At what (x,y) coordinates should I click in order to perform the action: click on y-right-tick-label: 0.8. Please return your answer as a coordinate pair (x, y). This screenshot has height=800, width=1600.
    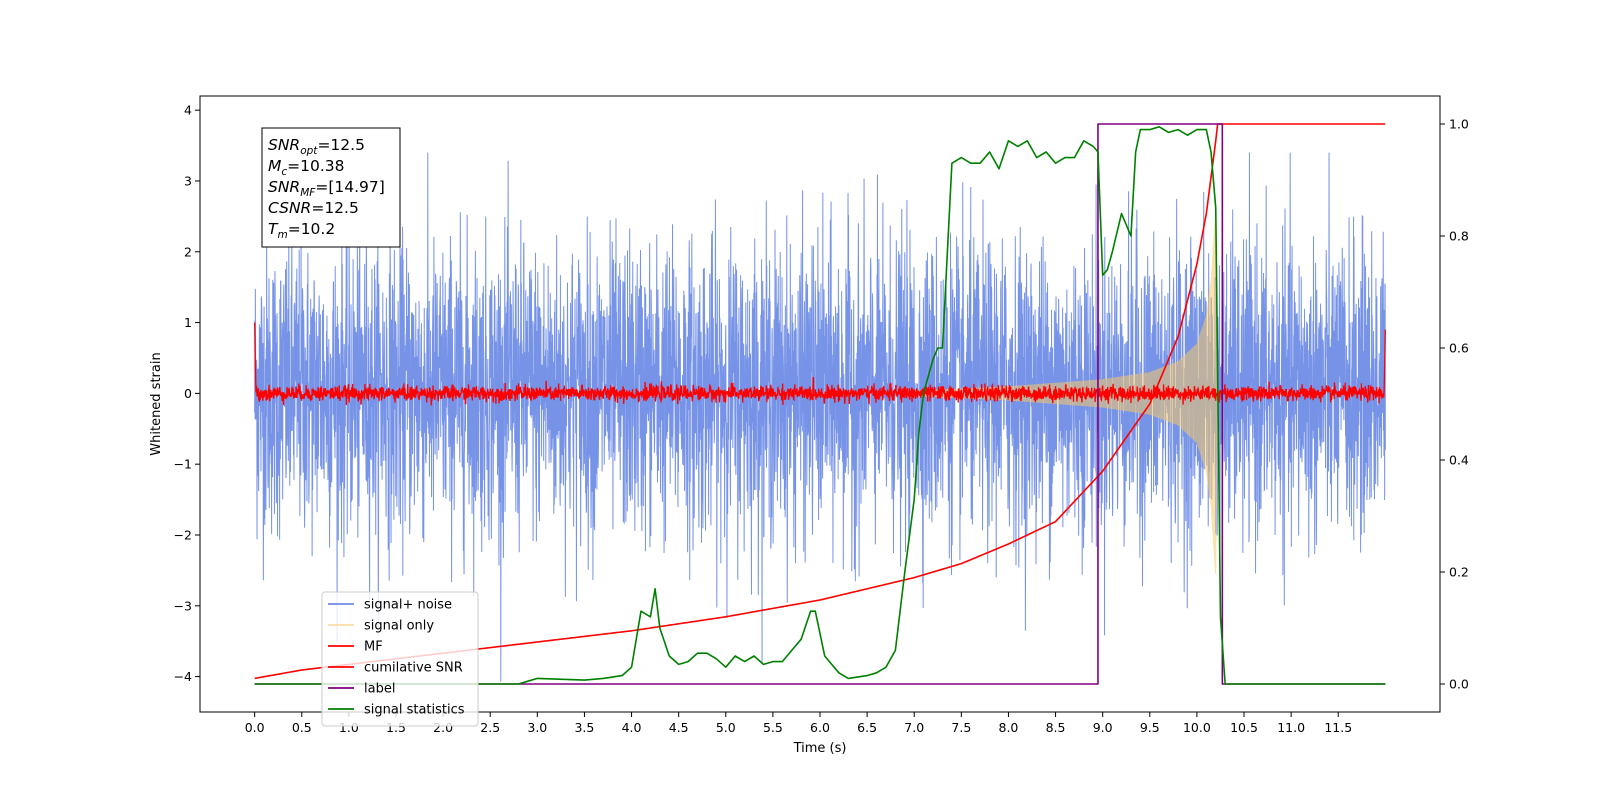
    Looking at the image, I should click on (1459, 236).